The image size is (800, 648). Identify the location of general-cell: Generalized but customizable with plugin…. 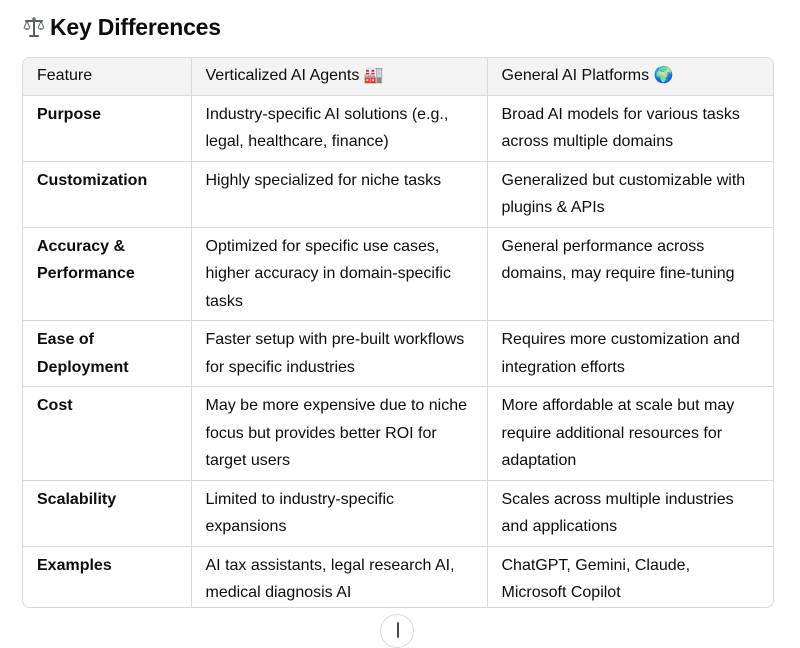
(630, 194).